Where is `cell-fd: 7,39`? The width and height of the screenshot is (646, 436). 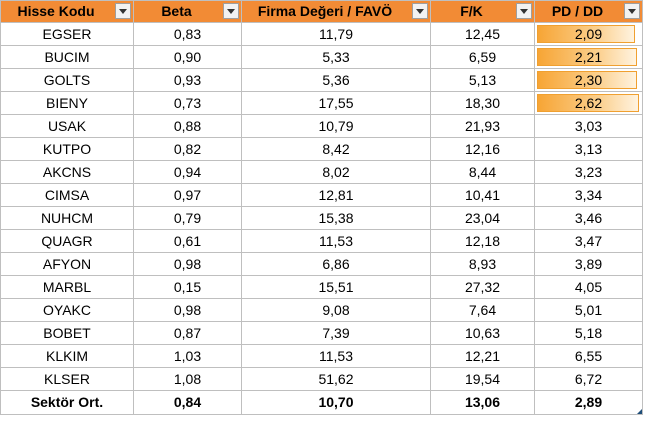 cell-fd: 7,39 is located at coordinates (336, 333).